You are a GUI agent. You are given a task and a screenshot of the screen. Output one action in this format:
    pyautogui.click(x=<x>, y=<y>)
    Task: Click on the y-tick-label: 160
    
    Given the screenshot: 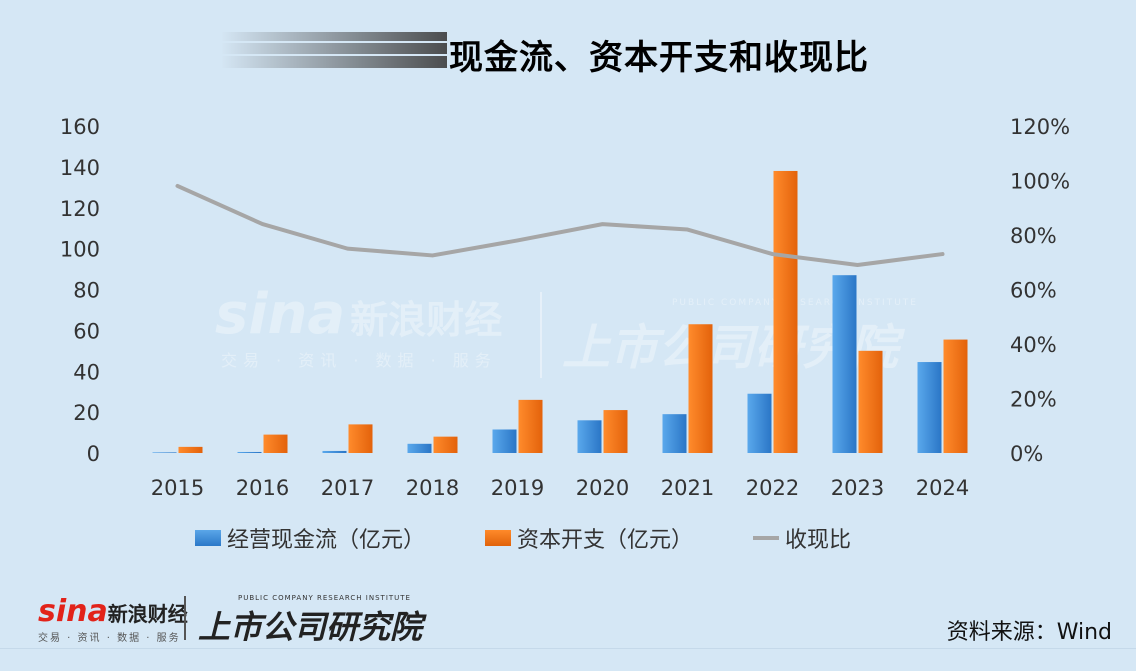 What is the action you would take?
    pyautogui.click(x=80, y=127)
    